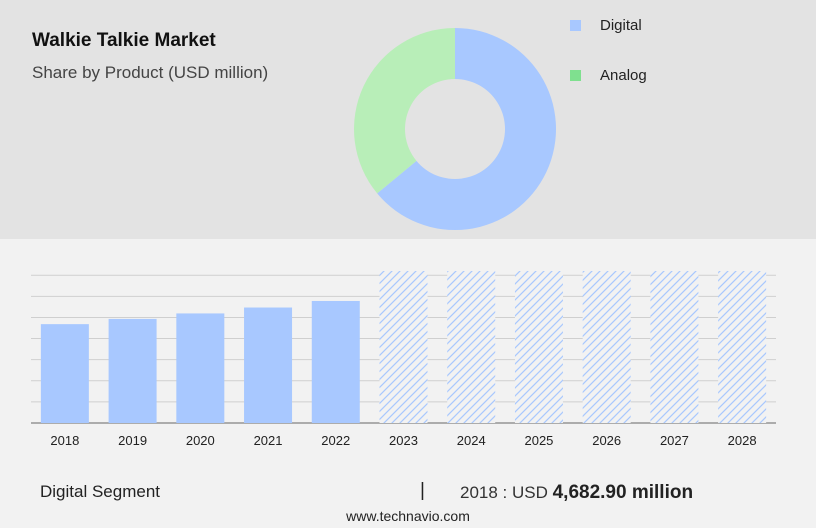 The image size is (816, 528). What do you see at coordinates (575, 25) in the screenshot?
I see `legend-swatch-digital` at bounding box center [575, 25].